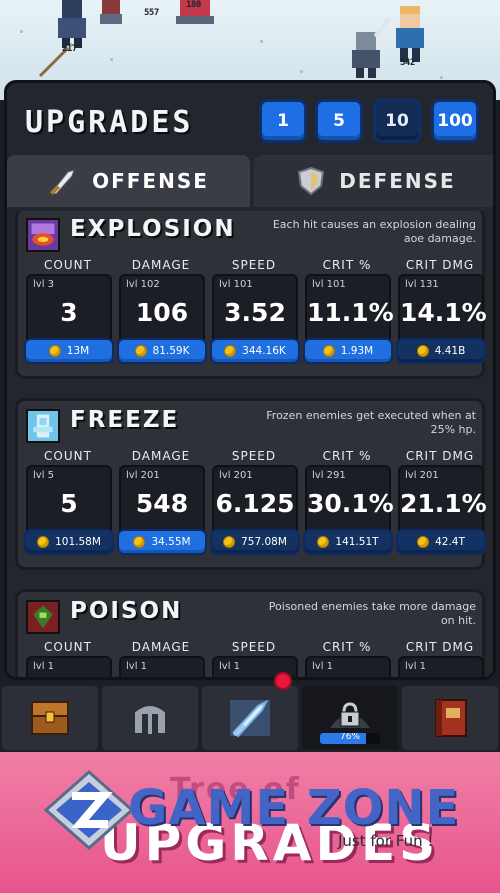 This screenshot has width=500, height=893. Describe the element at coordinates (407, 63) in the screenshot. I see `damage-number: 342` at that location.